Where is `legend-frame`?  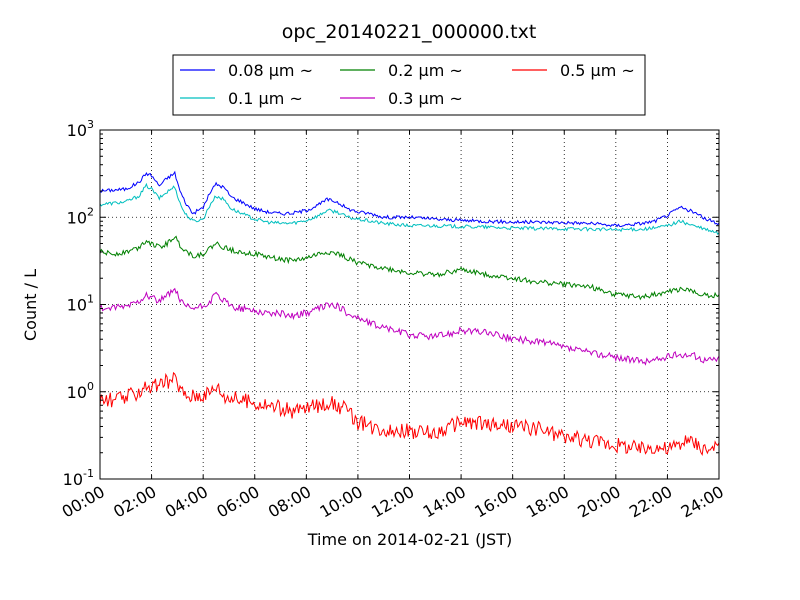 legend-frame is located at coordinates (409, 85).